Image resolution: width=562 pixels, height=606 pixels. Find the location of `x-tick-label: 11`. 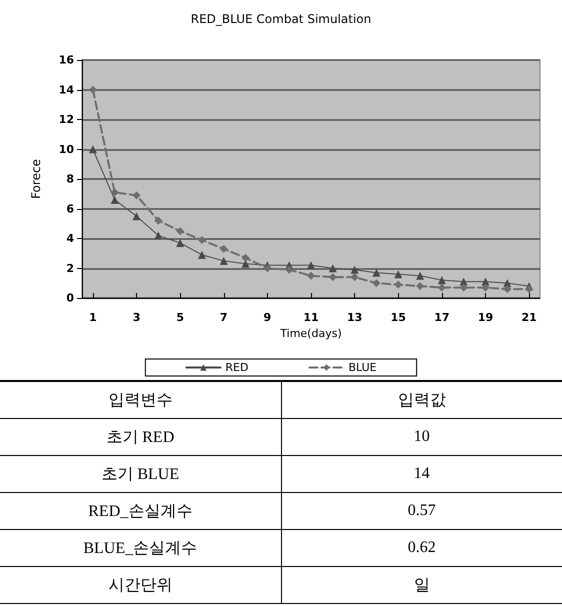

x-tick-label: 11 is located at coordinates (311, 317).